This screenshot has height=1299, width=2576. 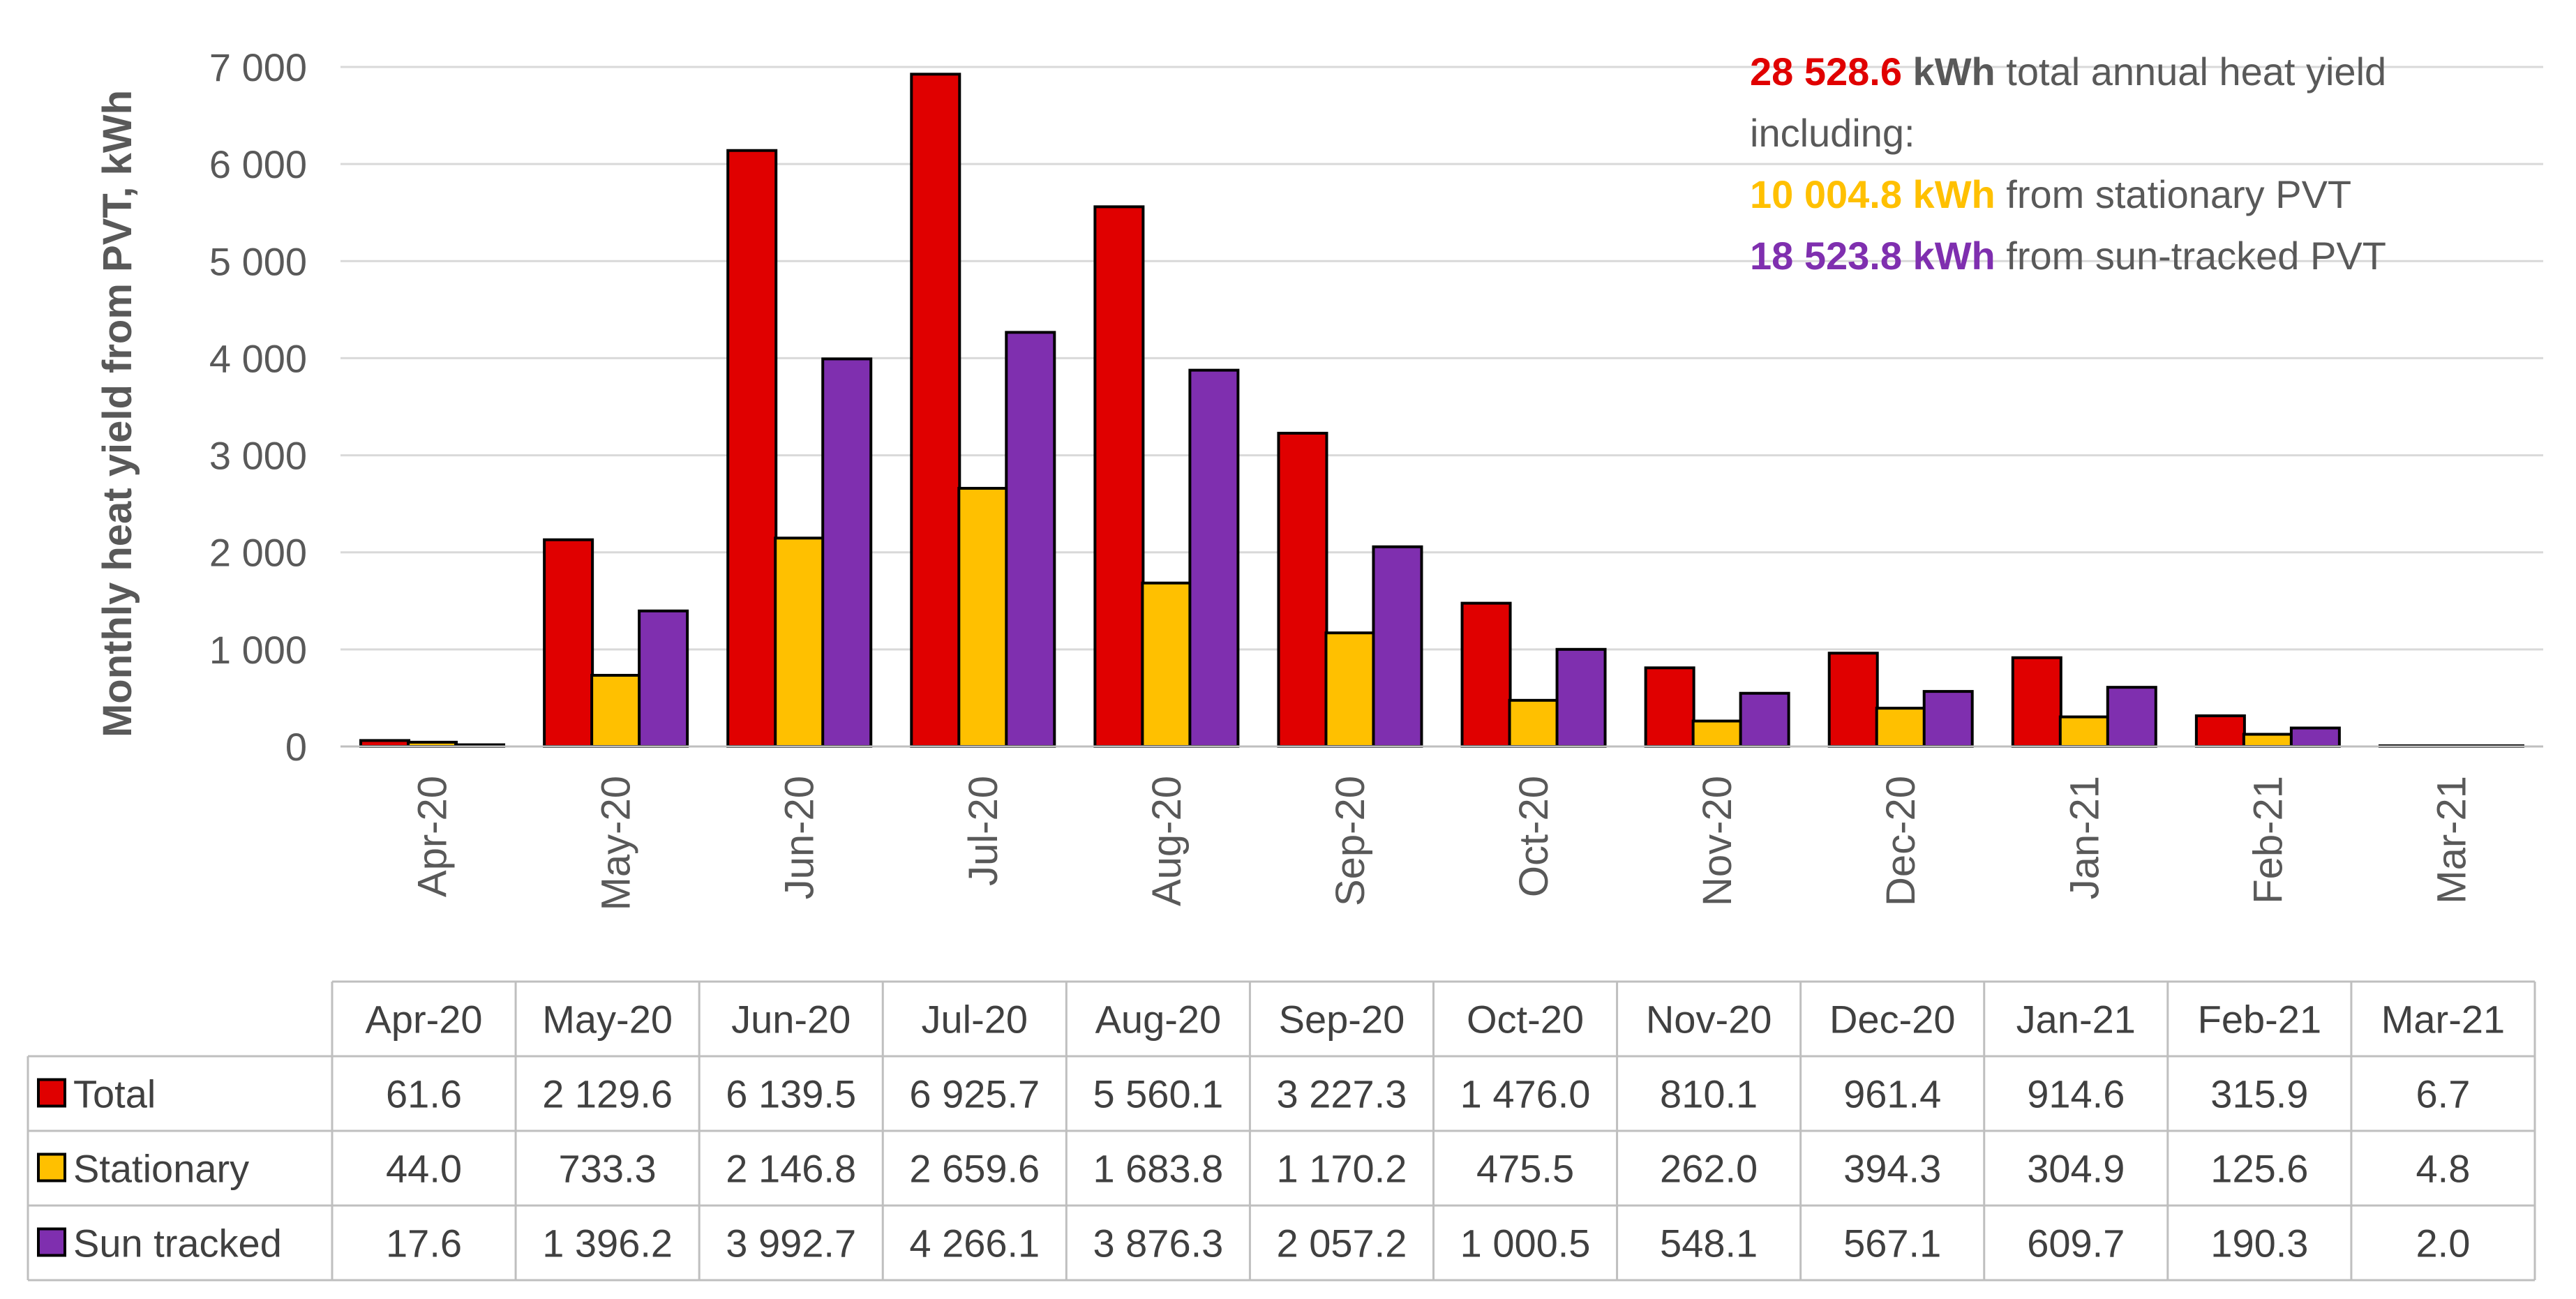 I want to click on table-series-name: Stationary, so click(x=161, y=1169).